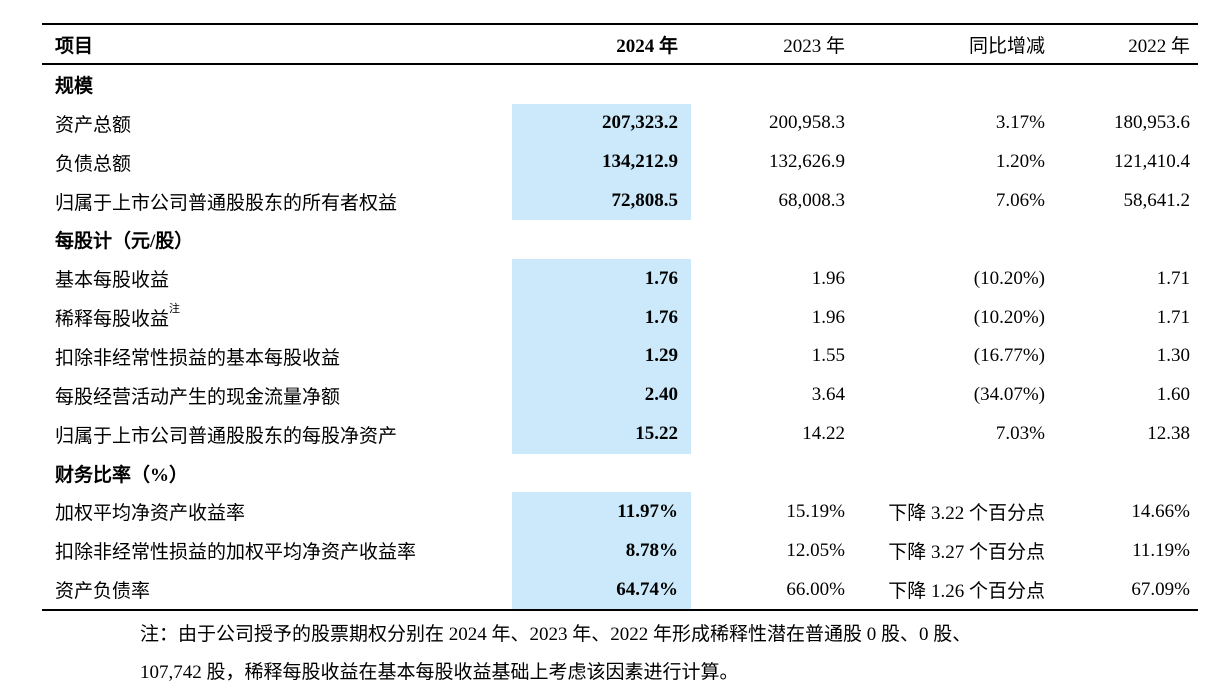 The image size is (1229, 700). I want to click on row-label-cell: 资产负债率, so click(277, 589).